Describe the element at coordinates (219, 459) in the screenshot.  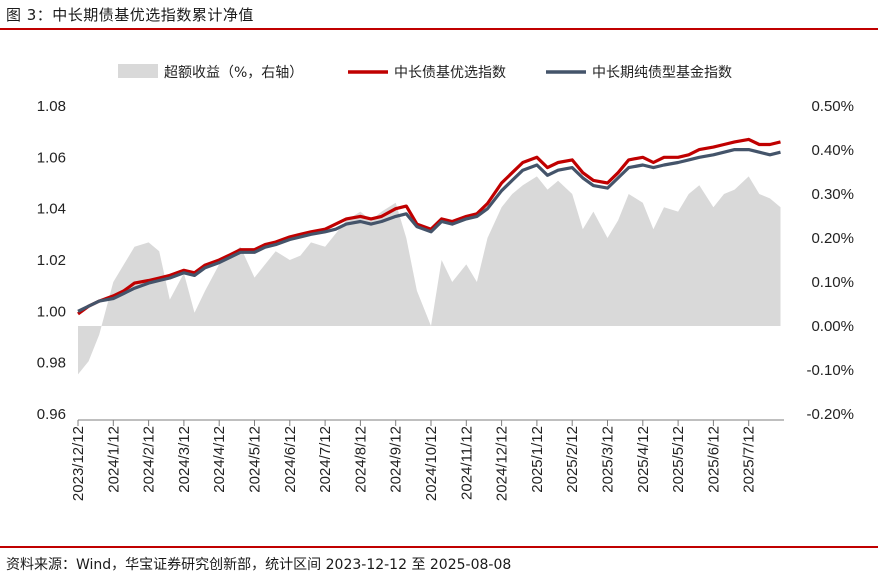
I see `x-tick-label: 2024/4/12` at that location.